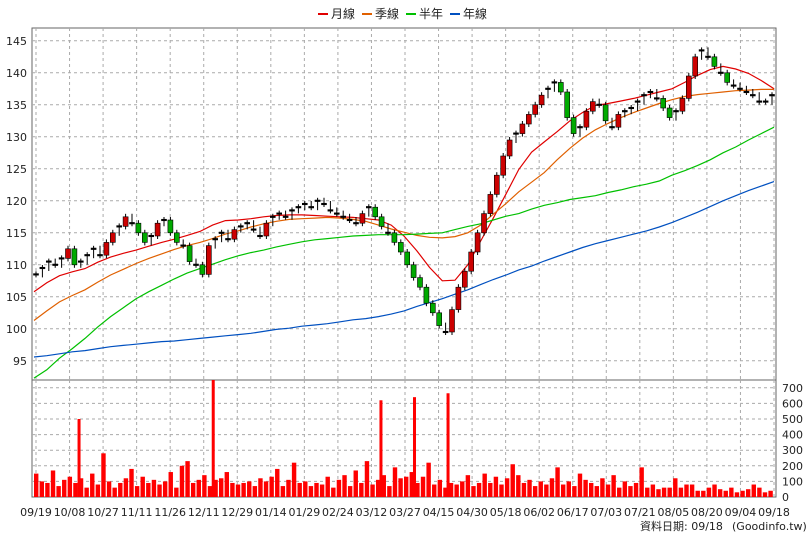 The width and height of the screenshot is (808, 540). Describe the element at coordinates (405, 512) in the screenshot. I see `x-tick-label: 03/27` at that location.